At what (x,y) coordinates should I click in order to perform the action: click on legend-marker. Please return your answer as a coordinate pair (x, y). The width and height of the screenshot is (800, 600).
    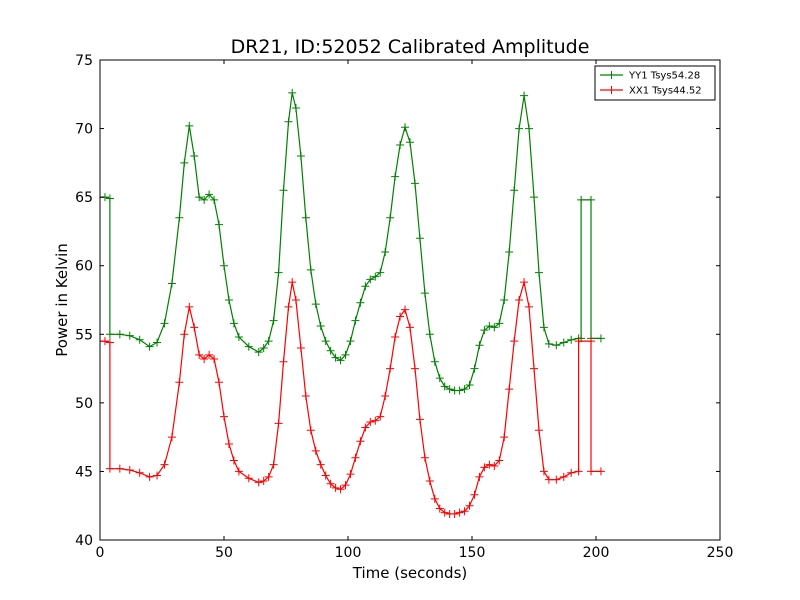
    Looking at the image, I should click on (611, 75).